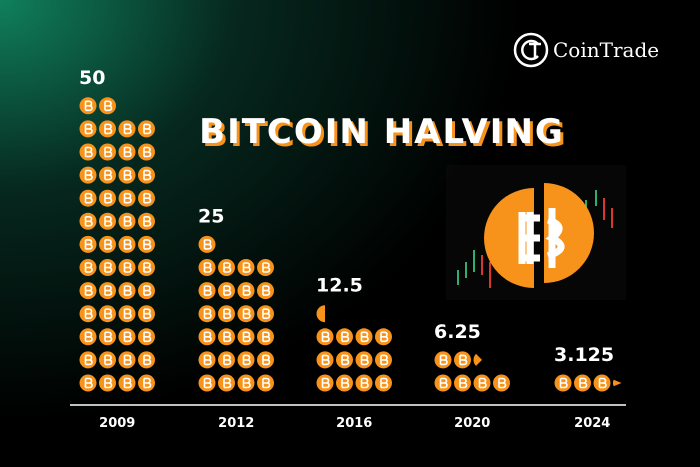 Image resolution: width=700 pixels, height=467 pixels. What do you see at coordinates (584, 355) in the screenshot?
I see `value-label: 3.125` at bounding box center [584, 355].